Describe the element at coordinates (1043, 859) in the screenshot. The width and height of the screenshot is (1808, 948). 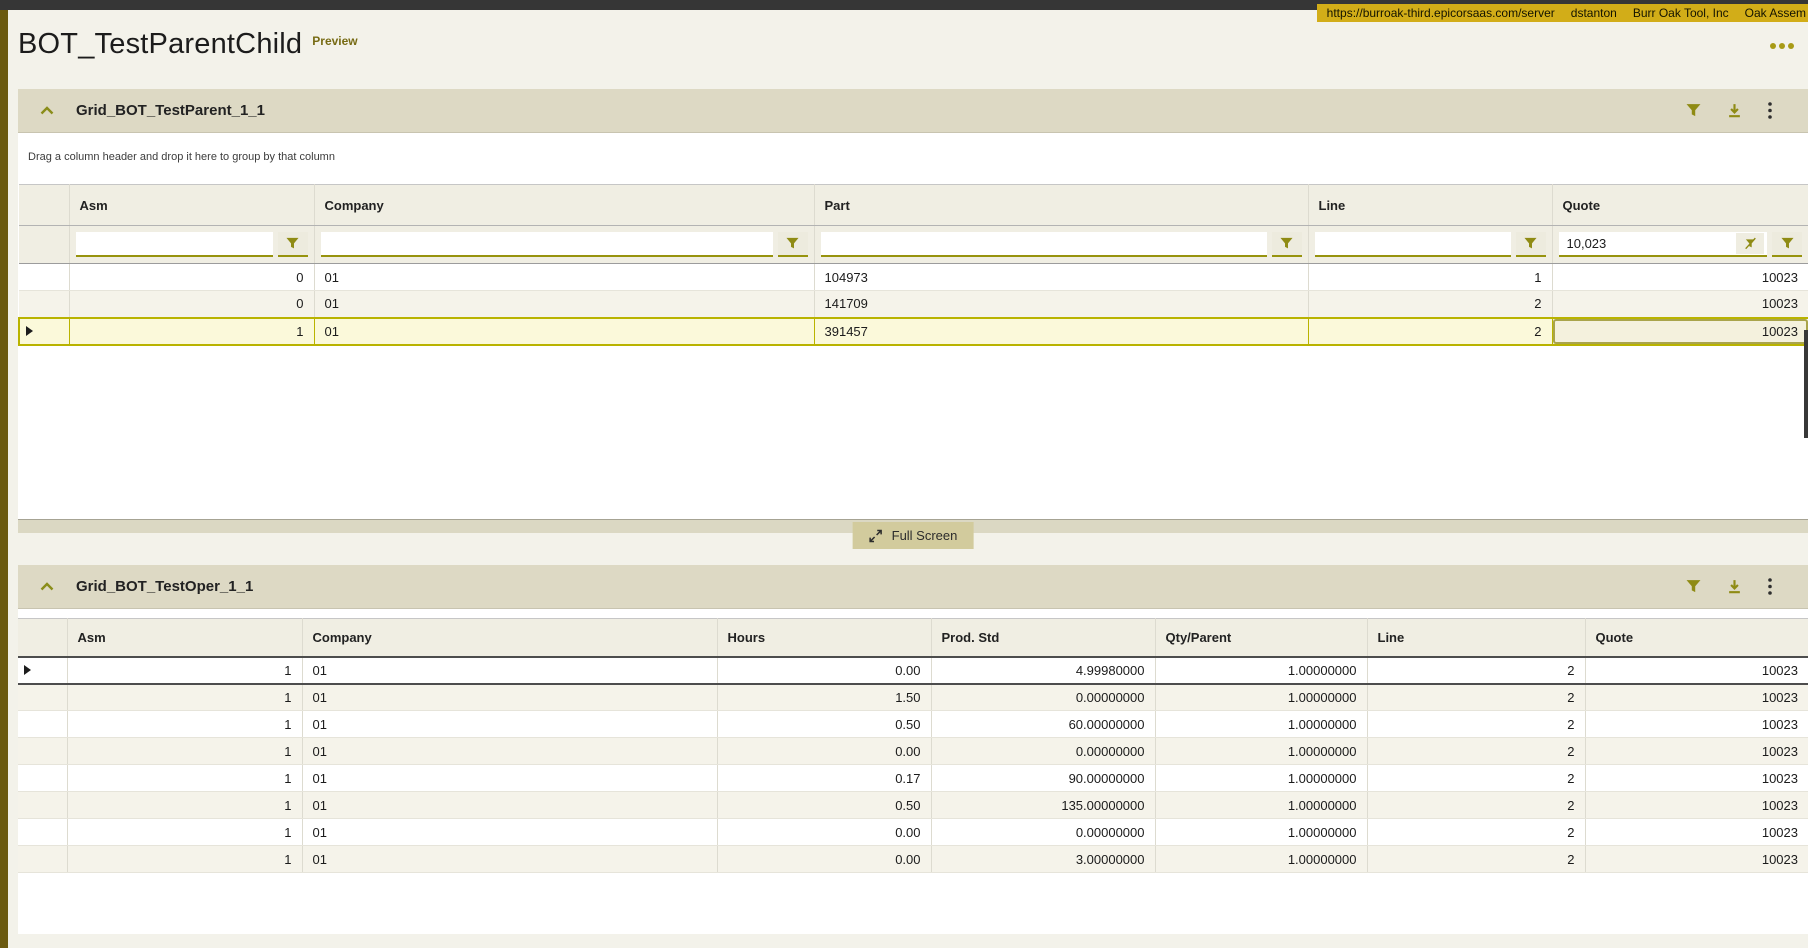
I see `cell-prod-std: 3.00000000` at that location.